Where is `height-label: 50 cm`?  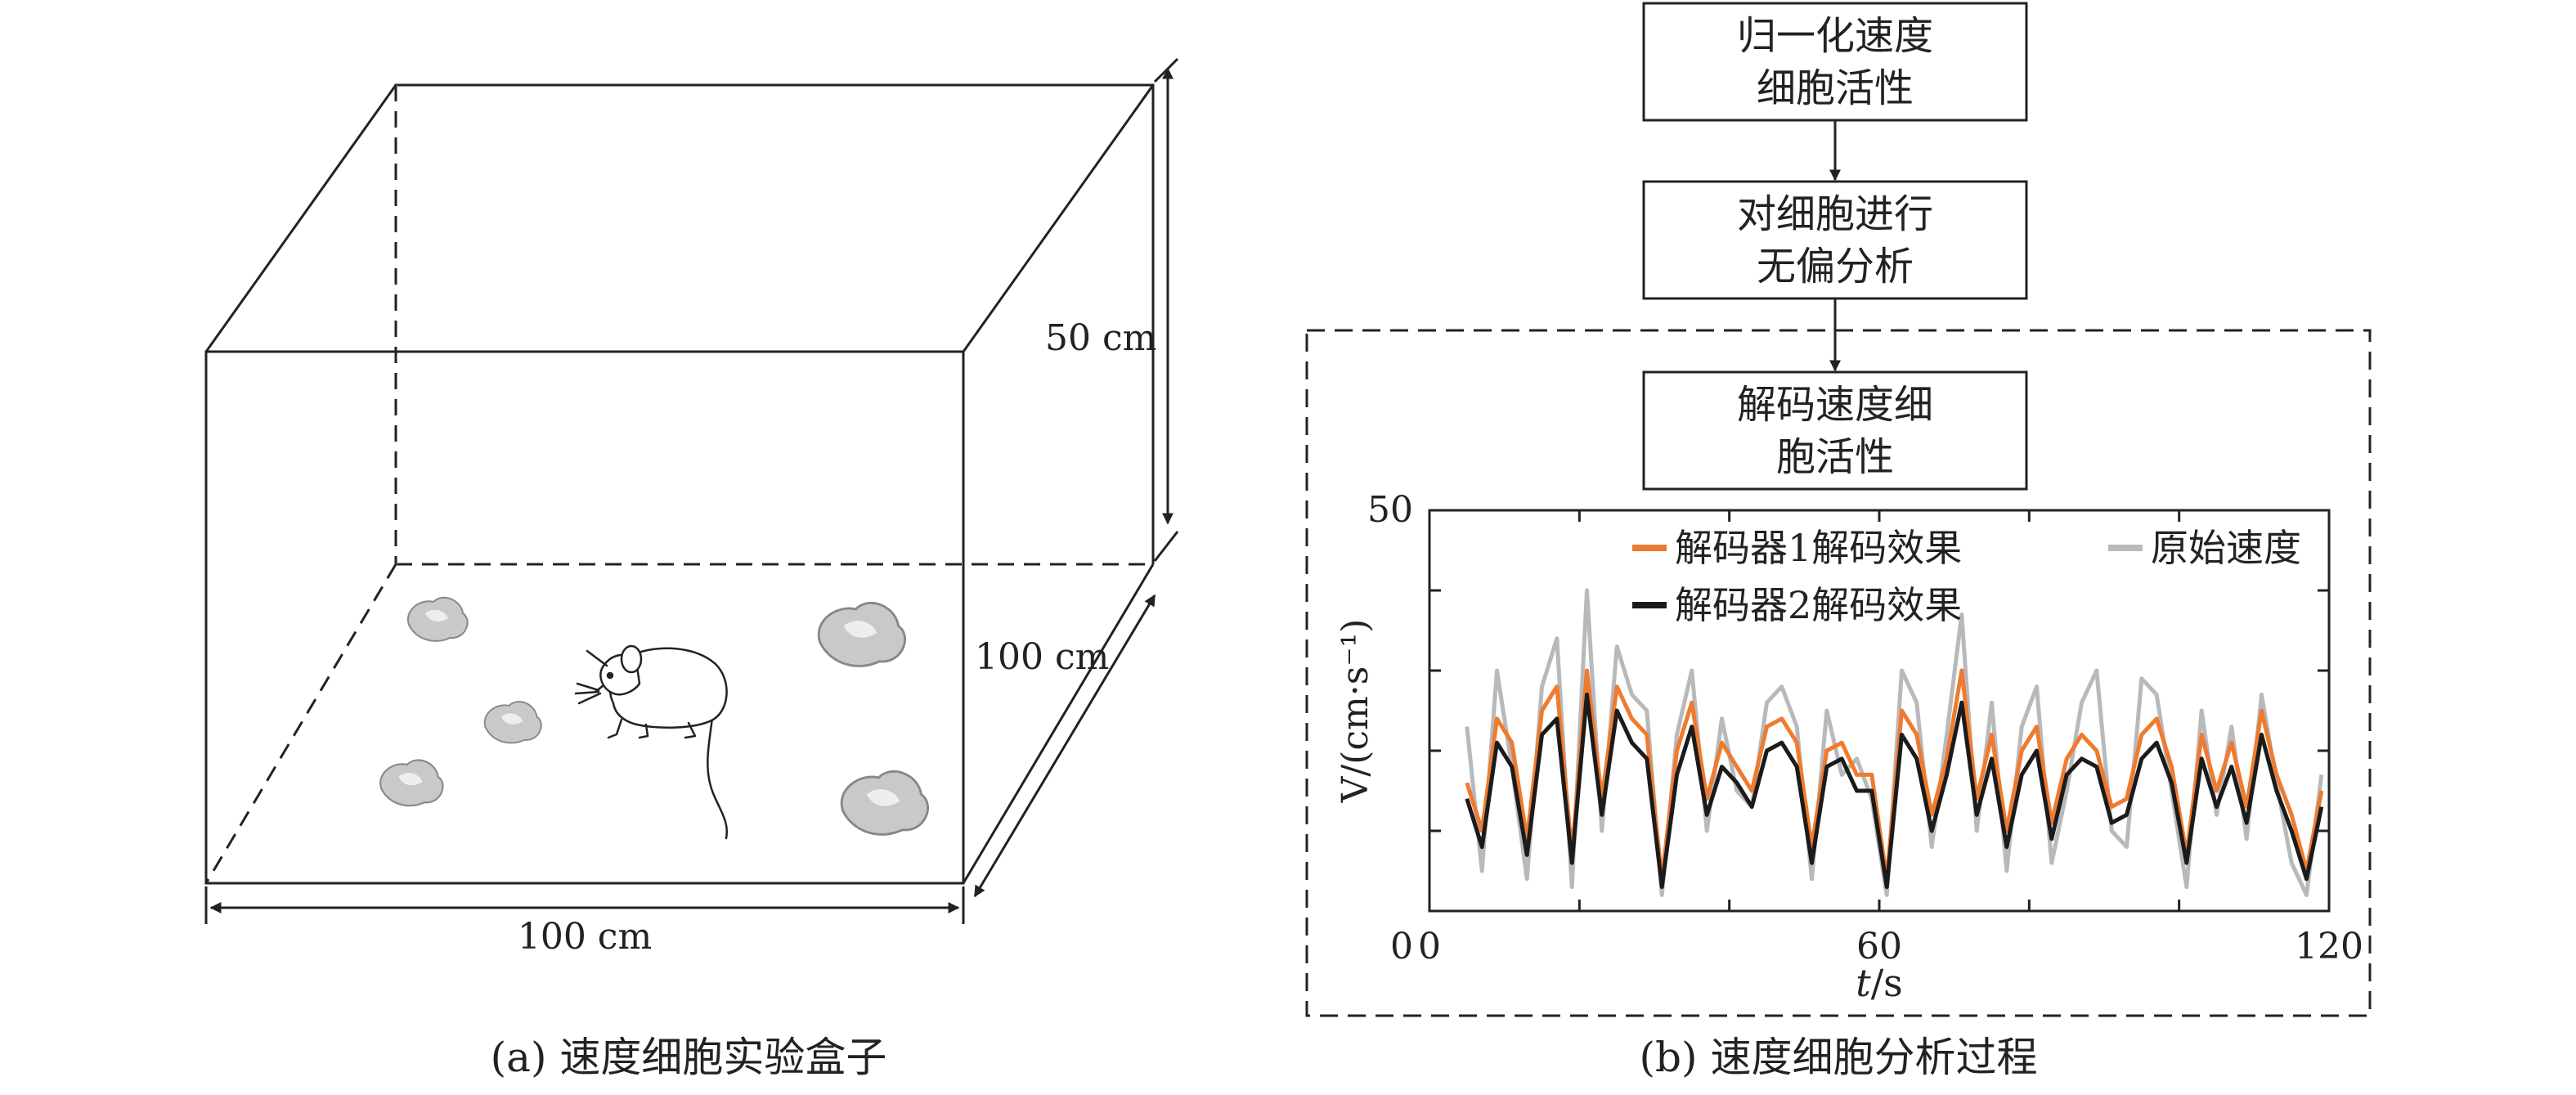
height-label: 50 cm is located at coordinates (1101, 338).